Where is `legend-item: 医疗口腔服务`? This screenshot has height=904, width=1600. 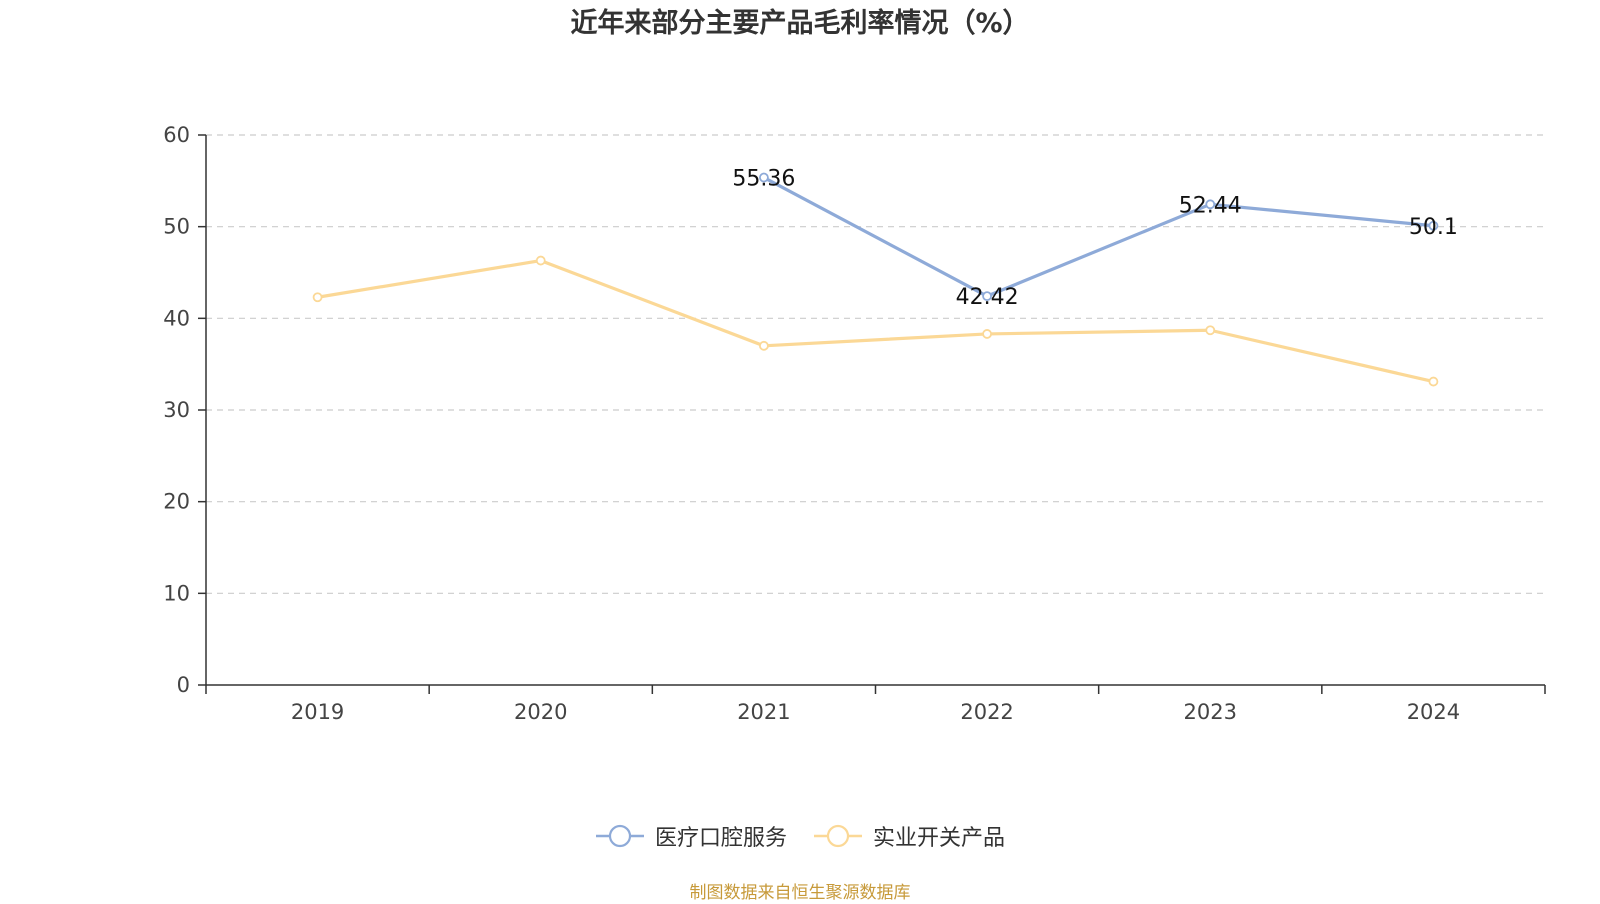
legend-item: 医疗口腔服务 is located at coordinates (691, 836).